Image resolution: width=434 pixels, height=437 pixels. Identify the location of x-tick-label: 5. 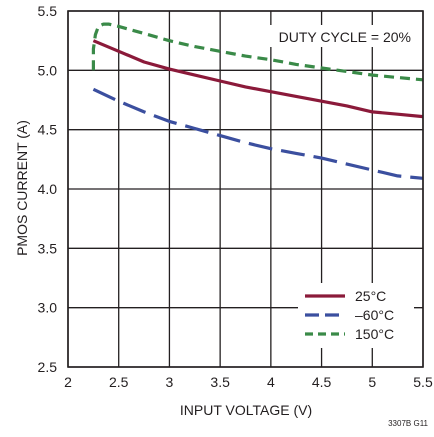
(372, 382).